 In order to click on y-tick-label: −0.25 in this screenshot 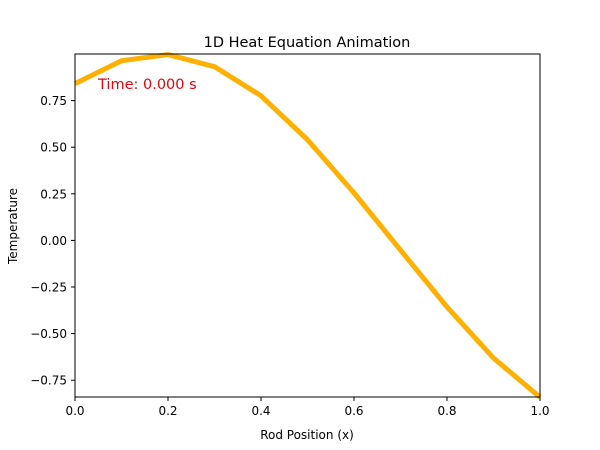, I will do `click(48, 288)`.